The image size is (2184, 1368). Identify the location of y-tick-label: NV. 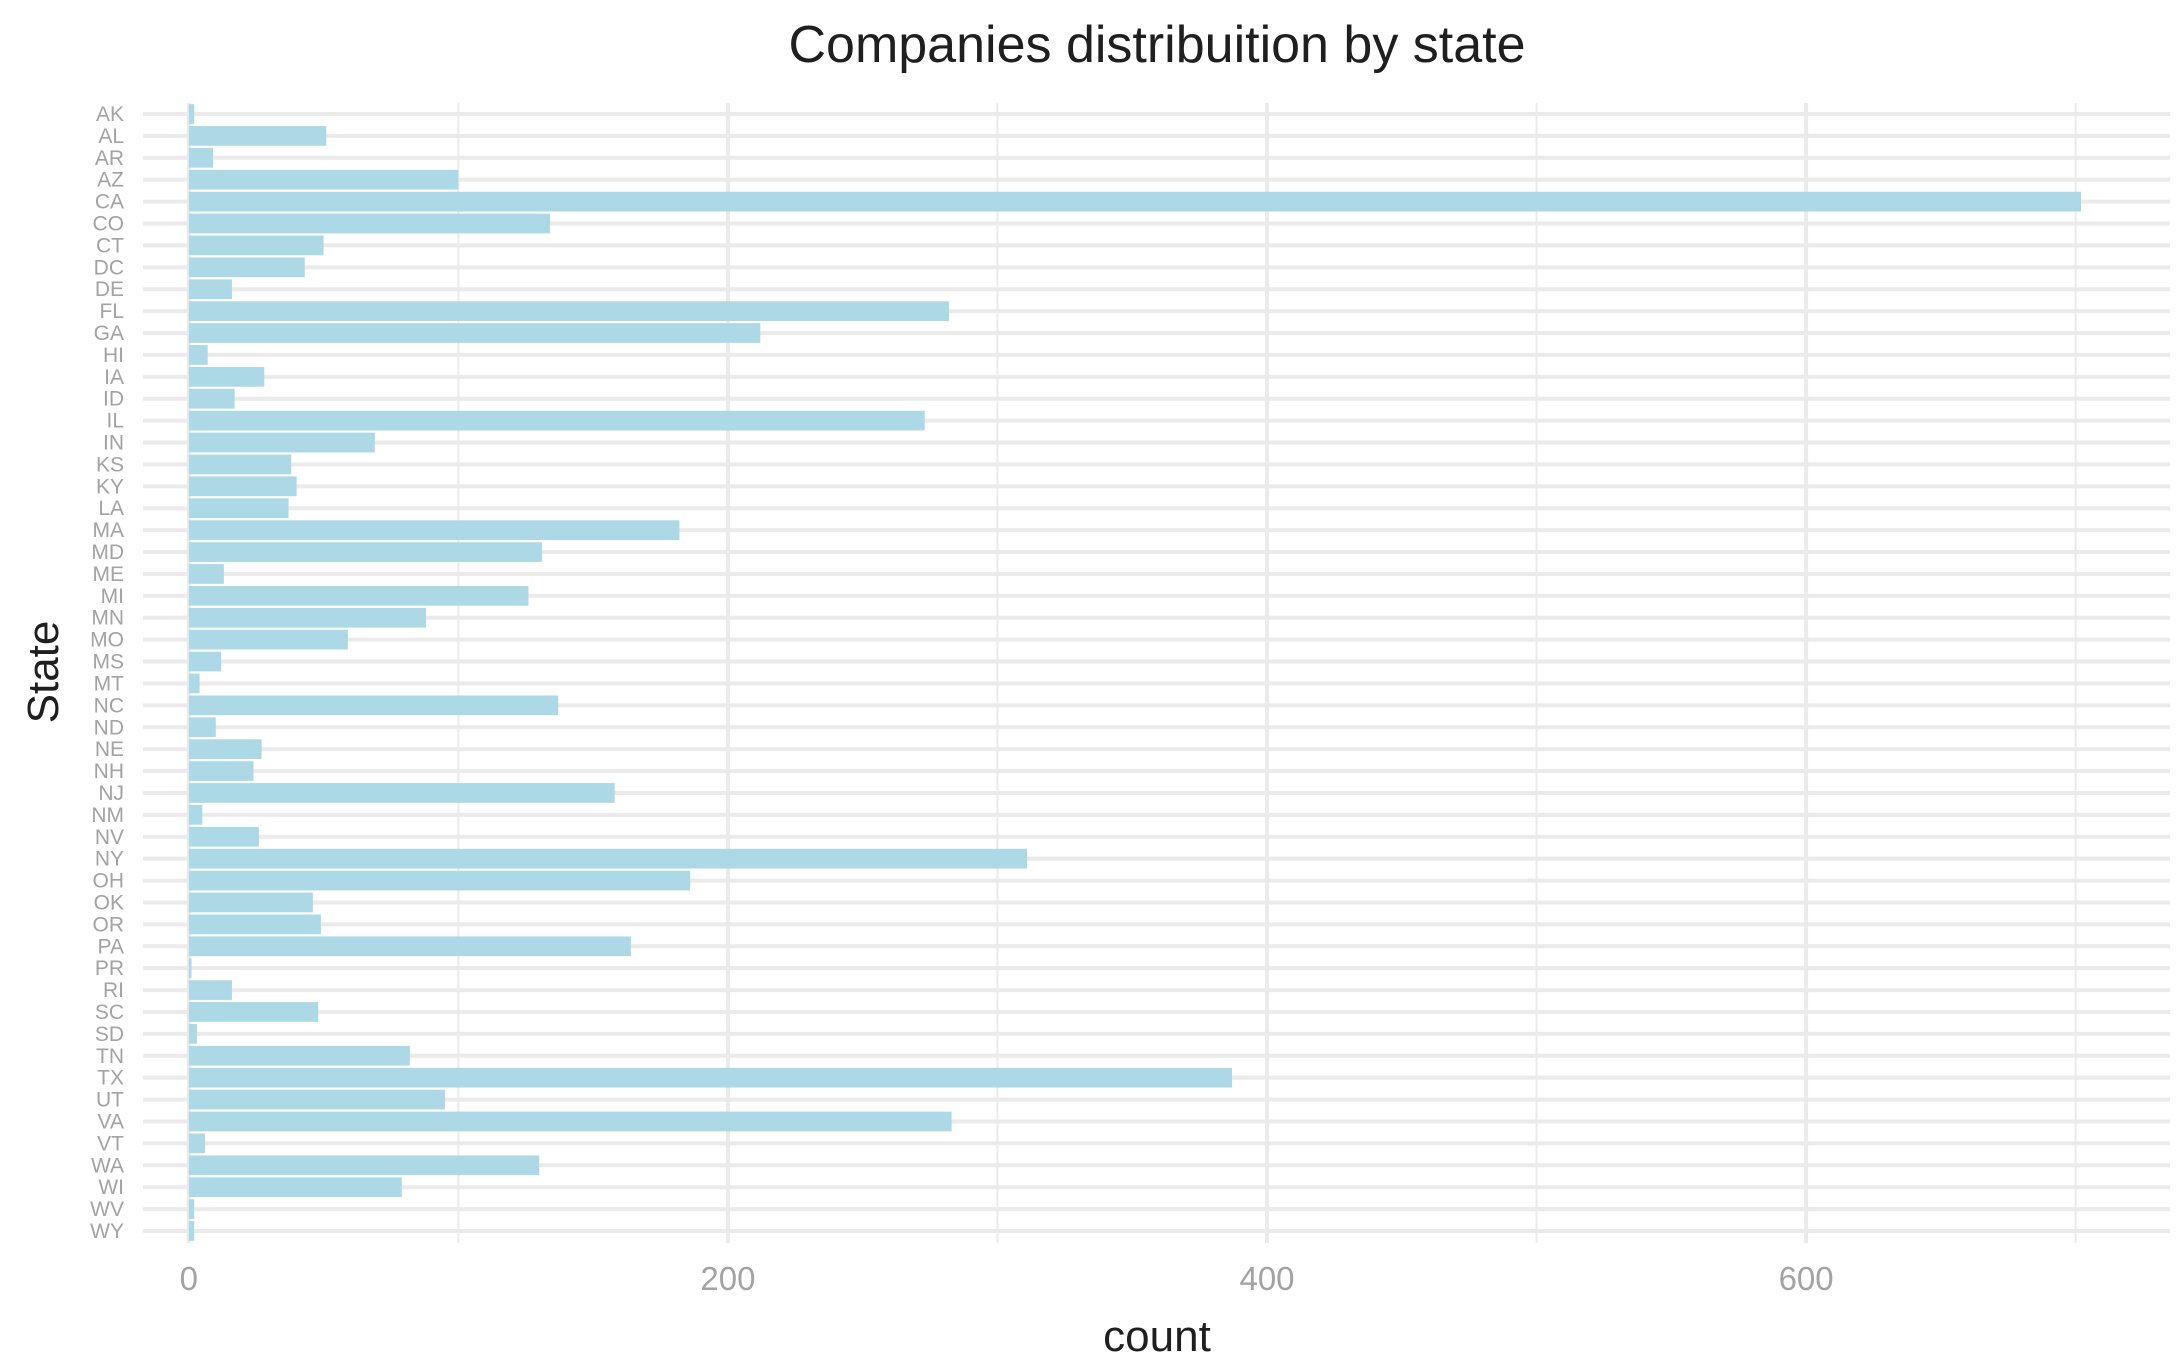
(109, 837).